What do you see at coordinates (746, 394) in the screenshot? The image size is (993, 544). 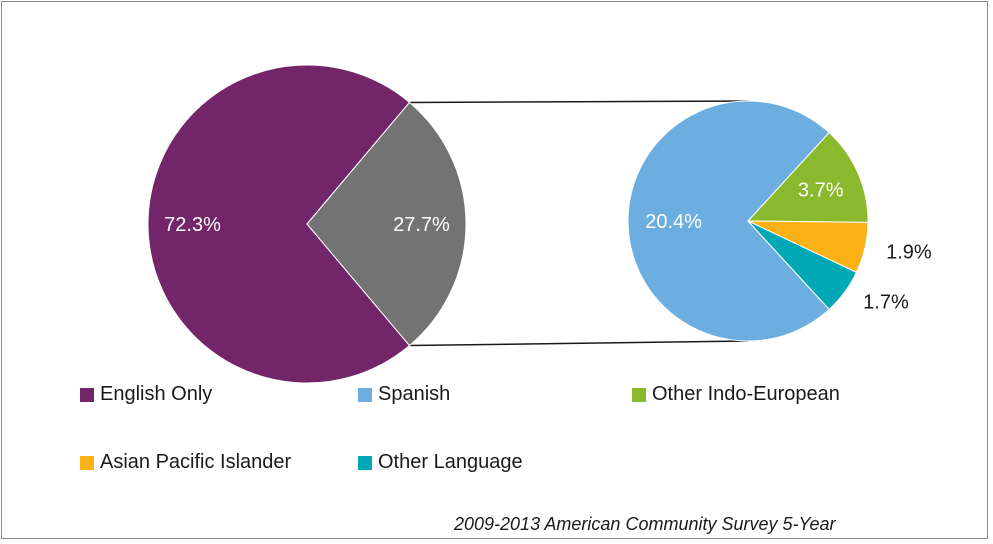 I see `legend-label: Other Indo-European` at bounding box center [746, 394].